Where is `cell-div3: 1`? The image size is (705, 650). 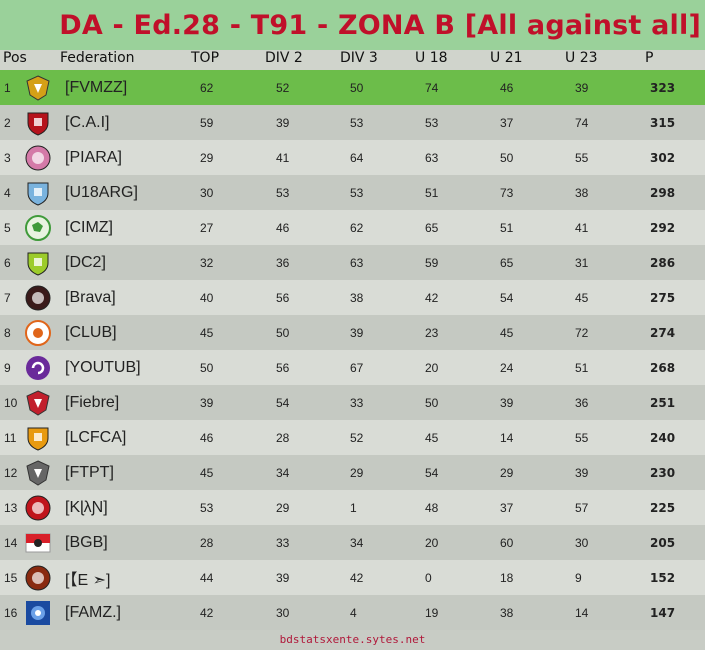 cell-div3: 1 is located at coordinates (353, 507).